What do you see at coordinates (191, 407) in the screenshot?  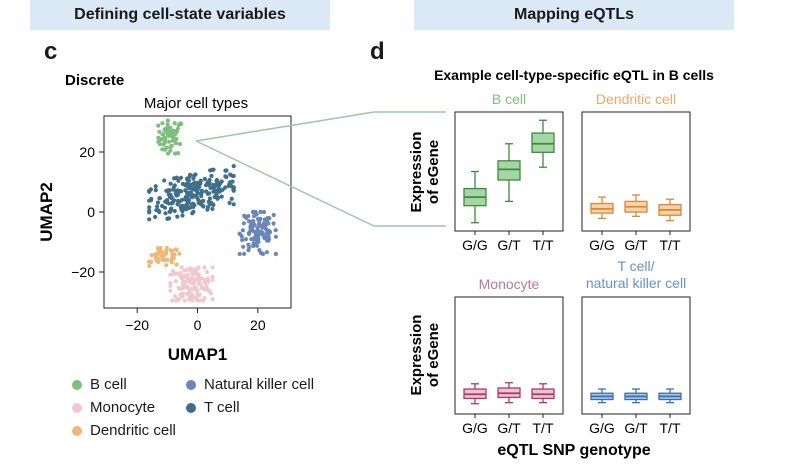 I see `legend-dot-t-cell` at bounding box center [191, 407].